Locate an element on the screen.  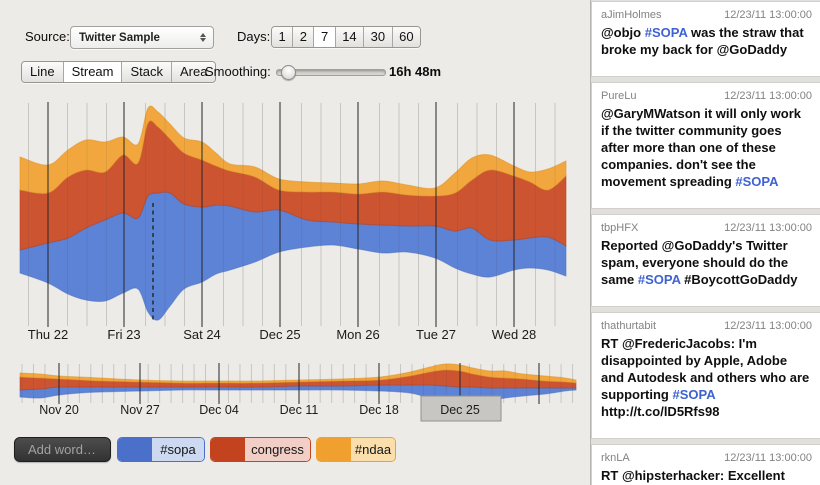
axis-tick-label: Dec 04 is located at coordinates (219, 410).